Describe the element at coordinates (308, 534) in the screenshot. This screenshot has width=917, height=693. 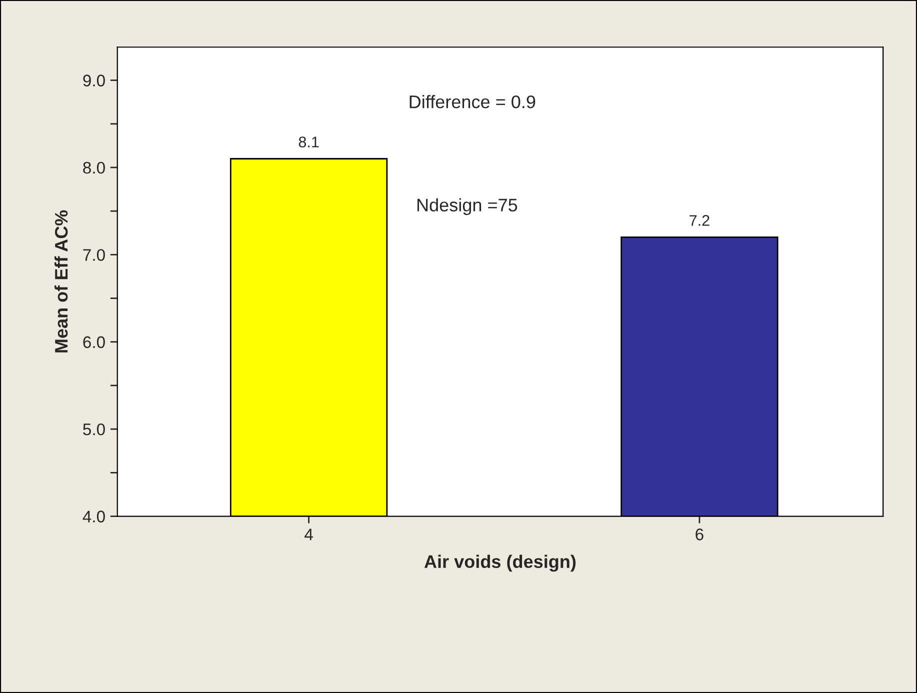
I see `x-tick-label: 4` at that location.